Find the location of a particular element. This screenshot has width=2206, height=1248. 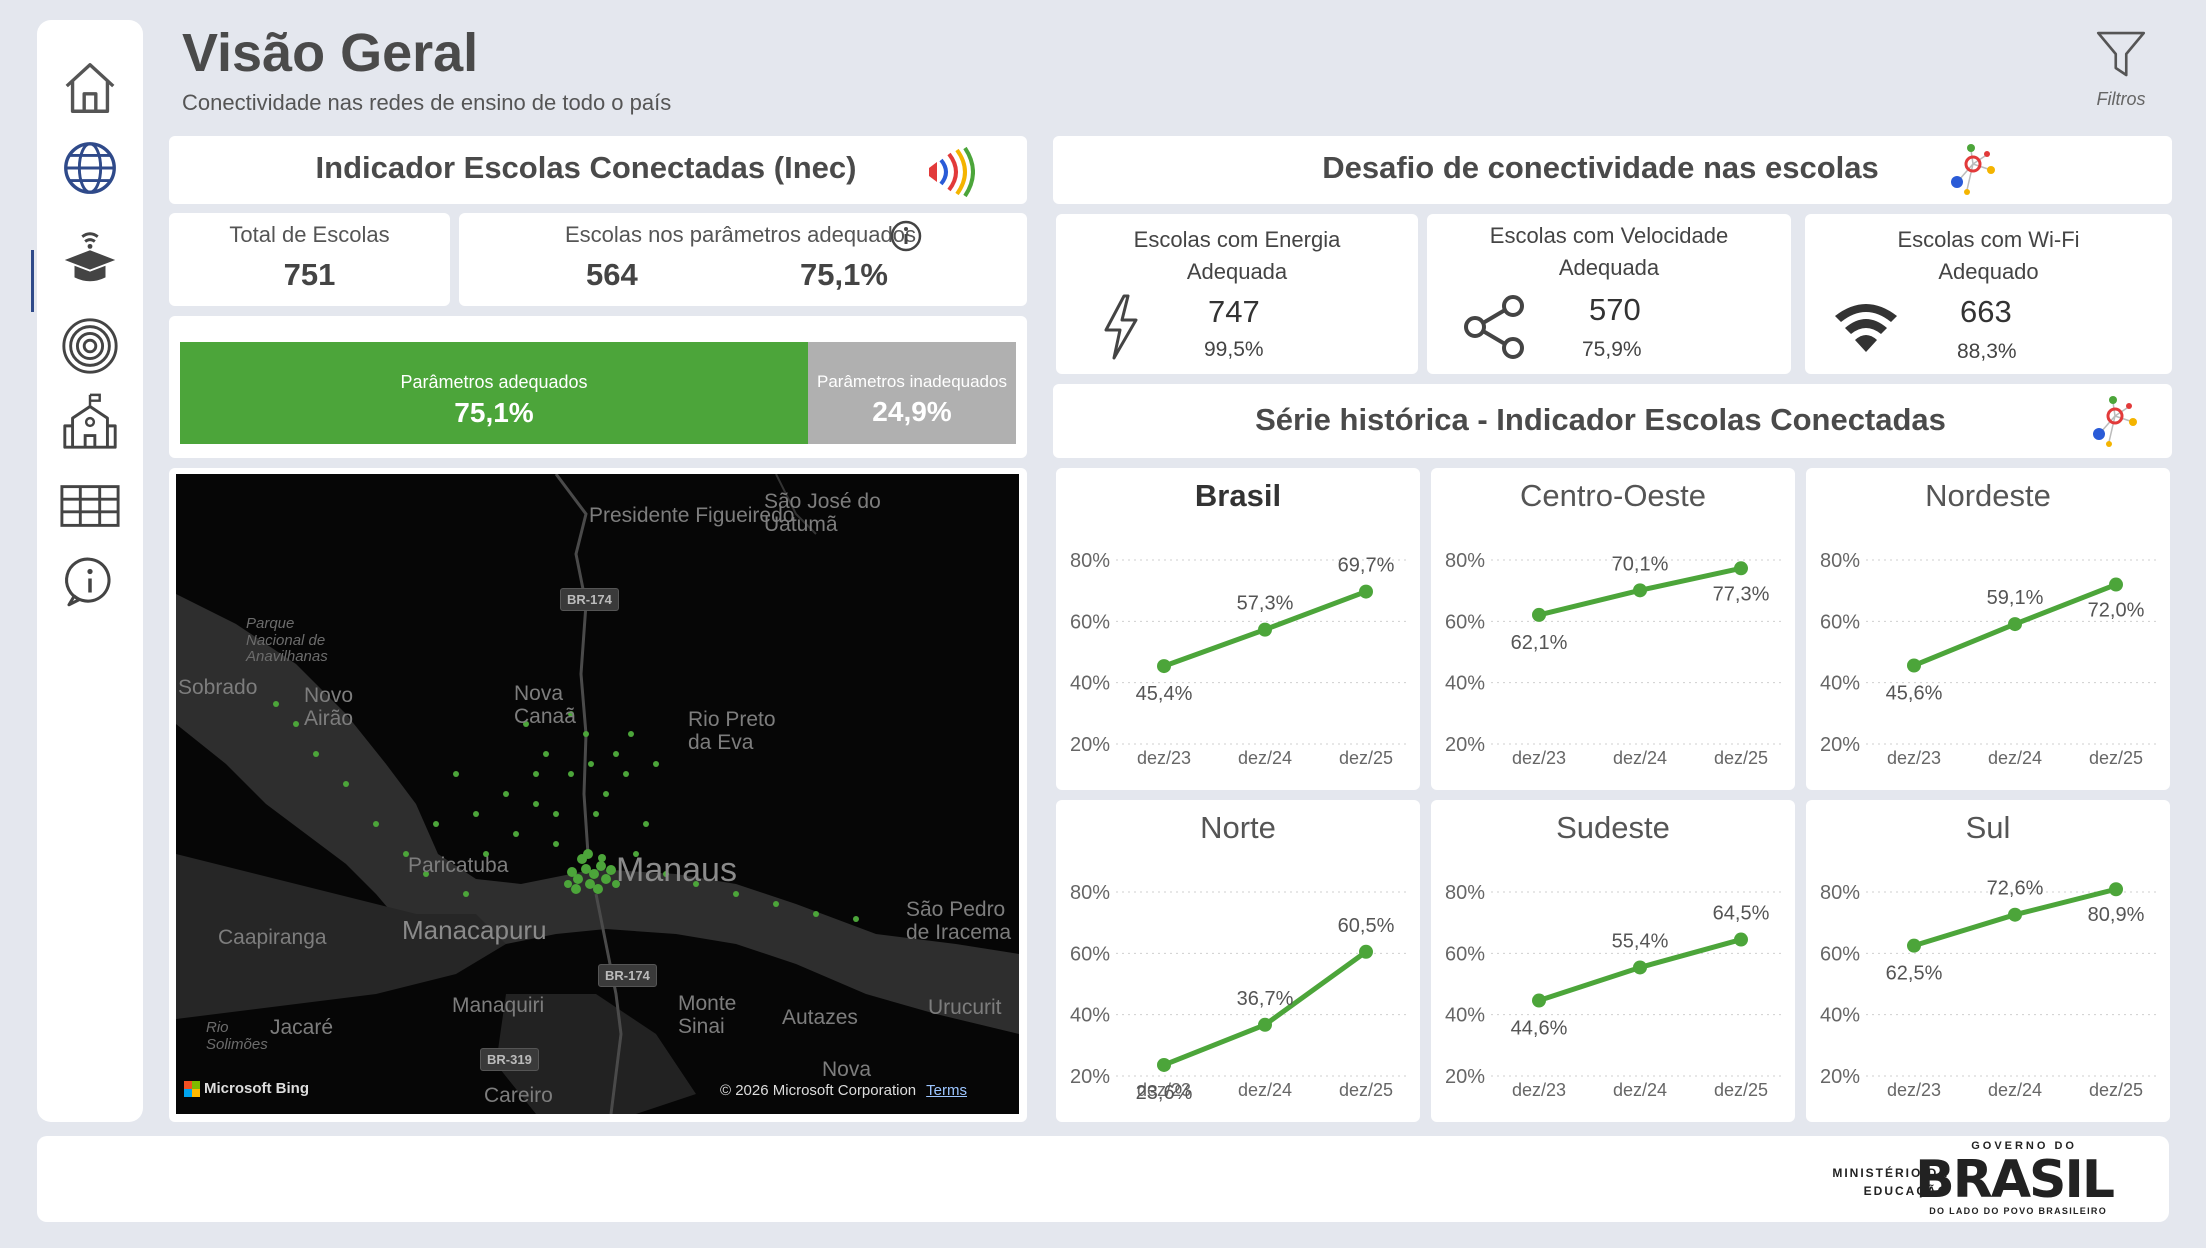

data-label: 70,1% is located at coordinates (1640, 564).